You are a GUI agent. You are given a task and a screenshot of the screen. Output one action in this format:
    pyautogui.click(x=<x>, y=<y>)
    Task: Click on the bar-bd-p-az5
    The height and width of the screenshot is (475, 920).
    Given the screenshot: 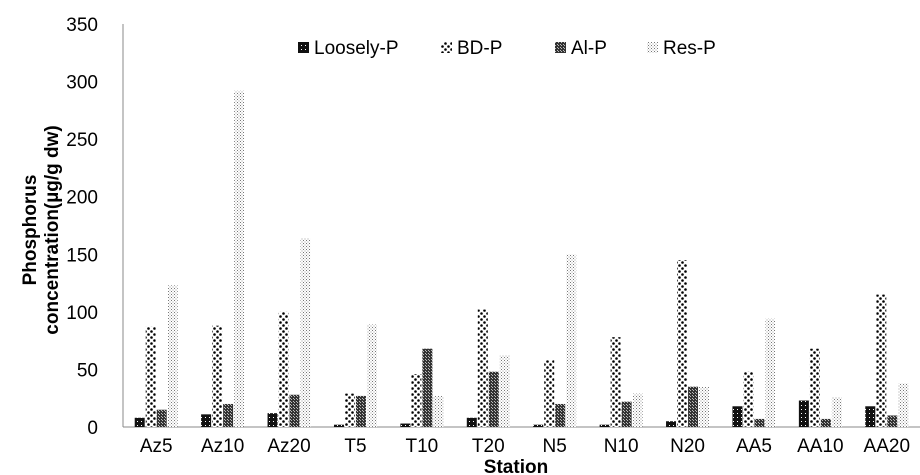 What is the action you would take?
    pyautogui.click(x=150, y=376)
    